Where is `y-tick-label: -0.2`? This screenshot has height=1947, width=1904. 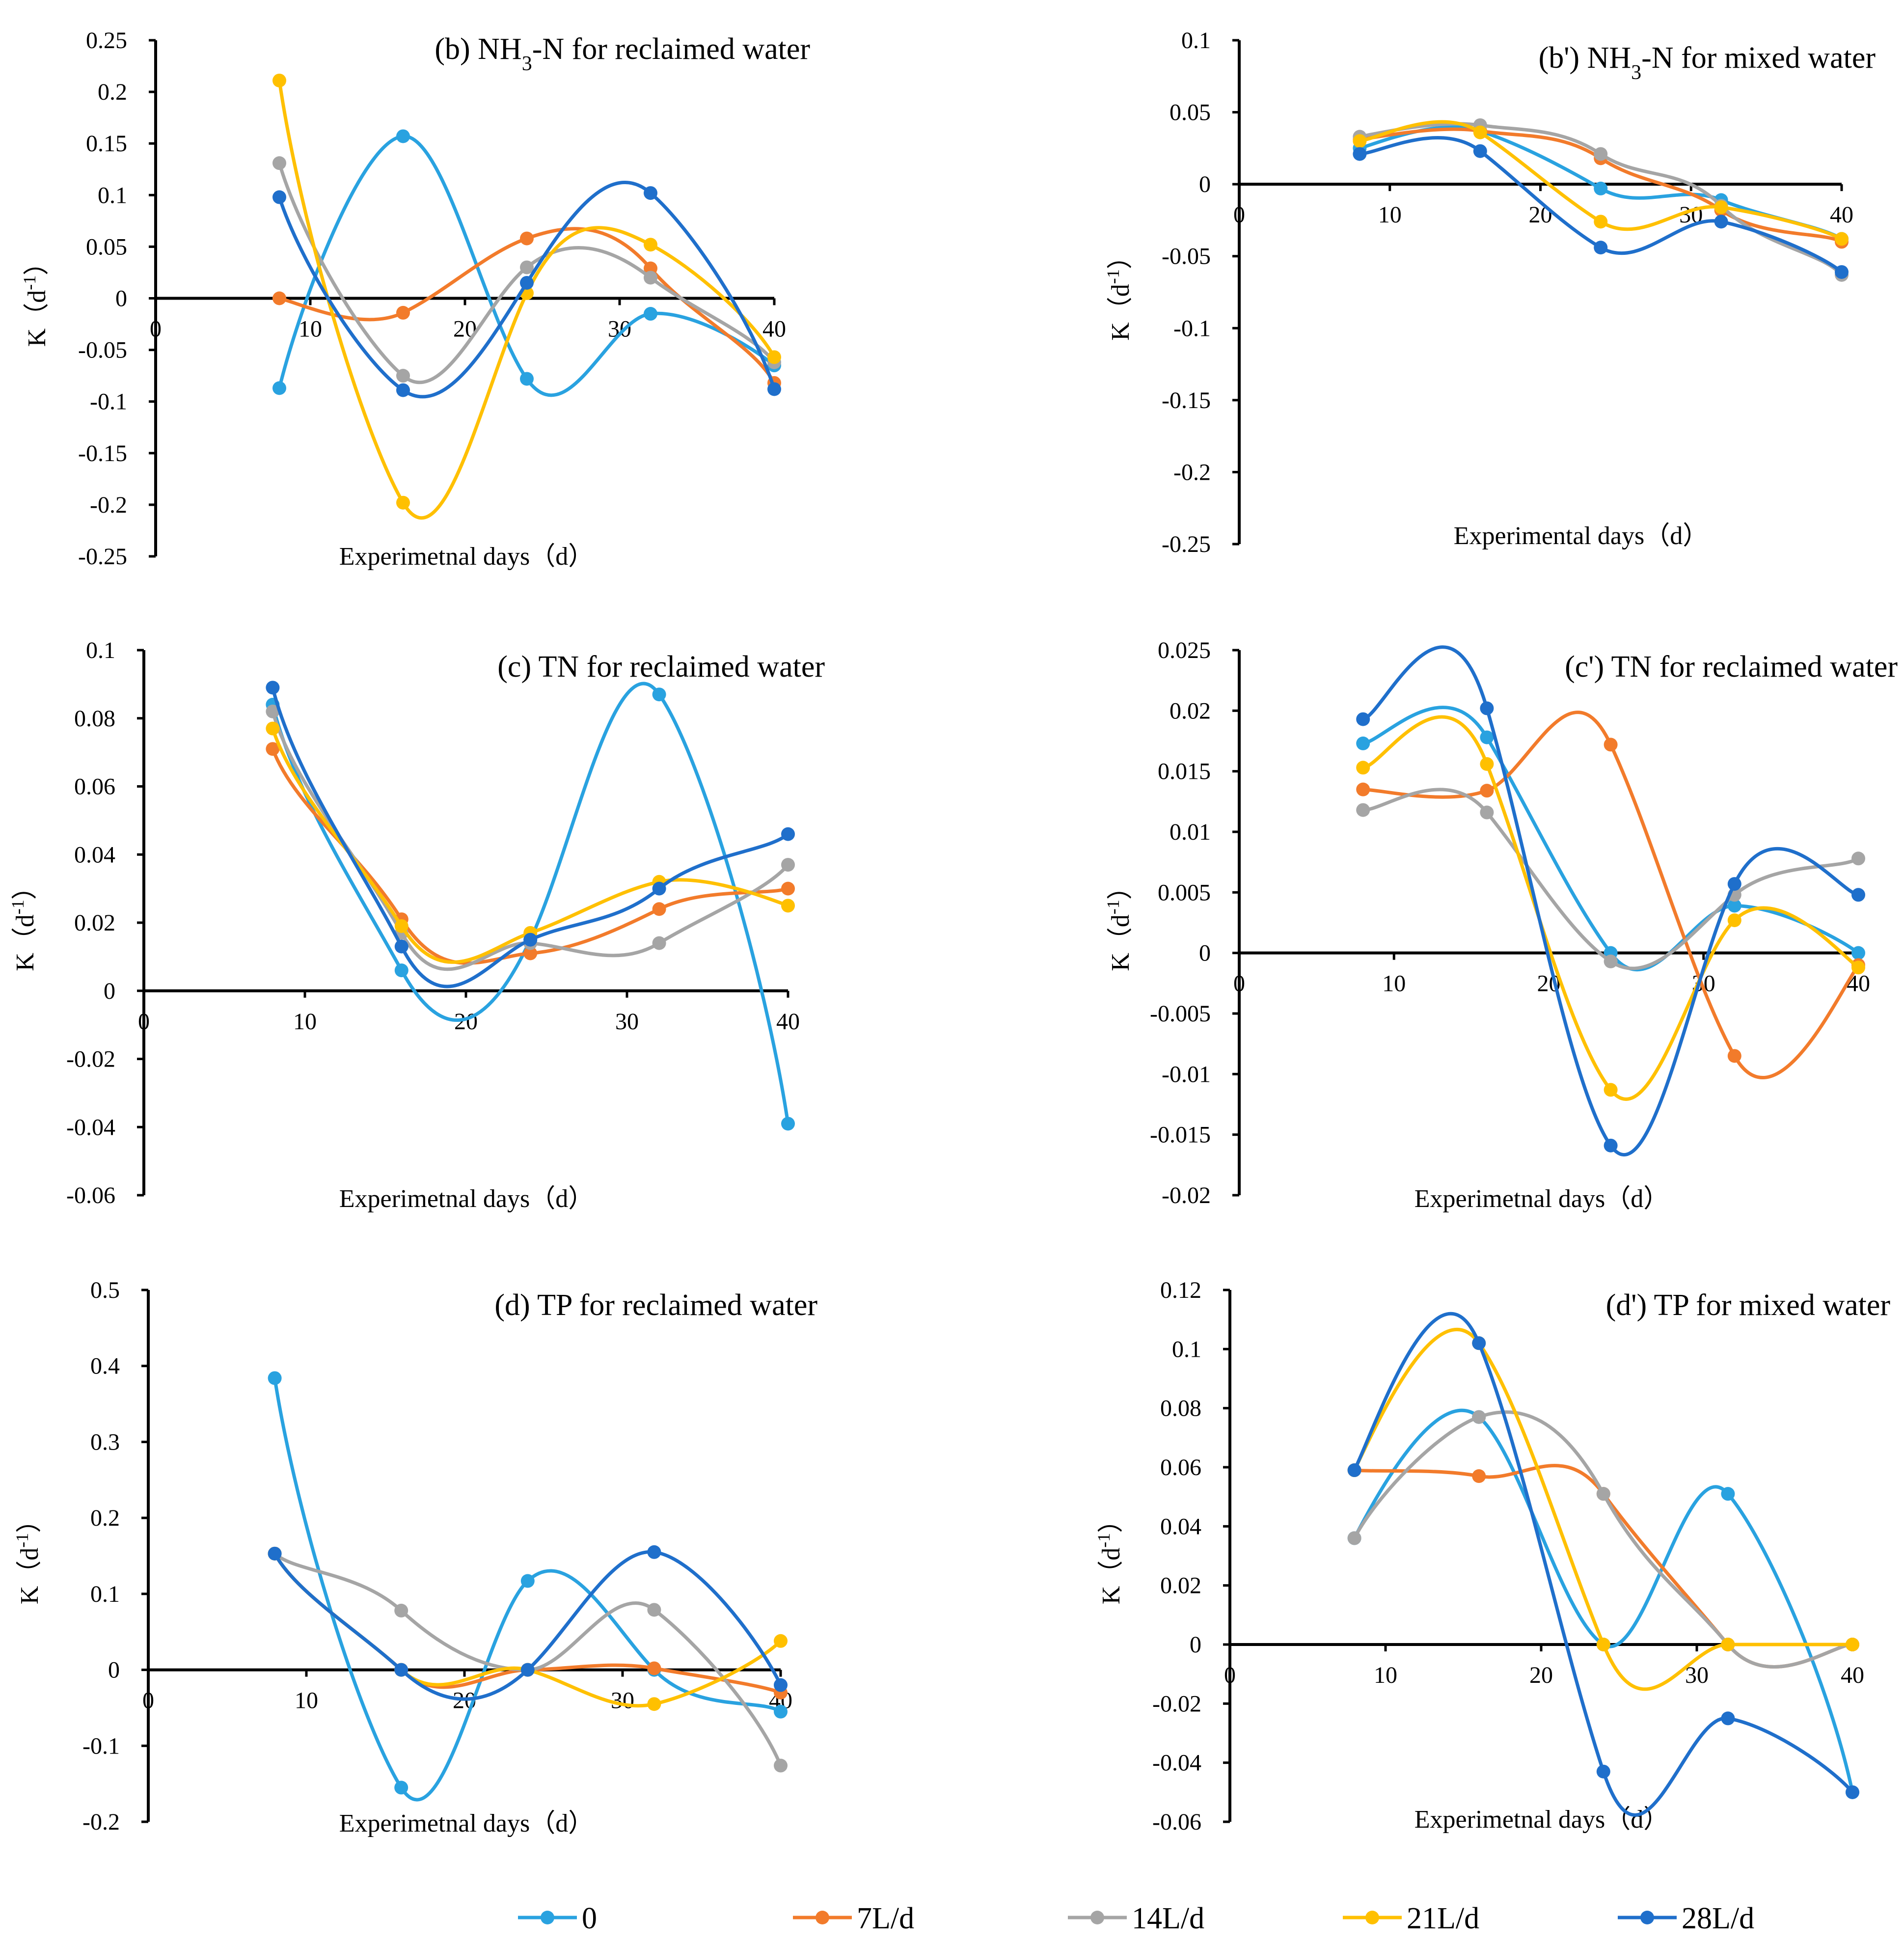 y-tick-label: -0.2 is located at coordinates (108, 505).